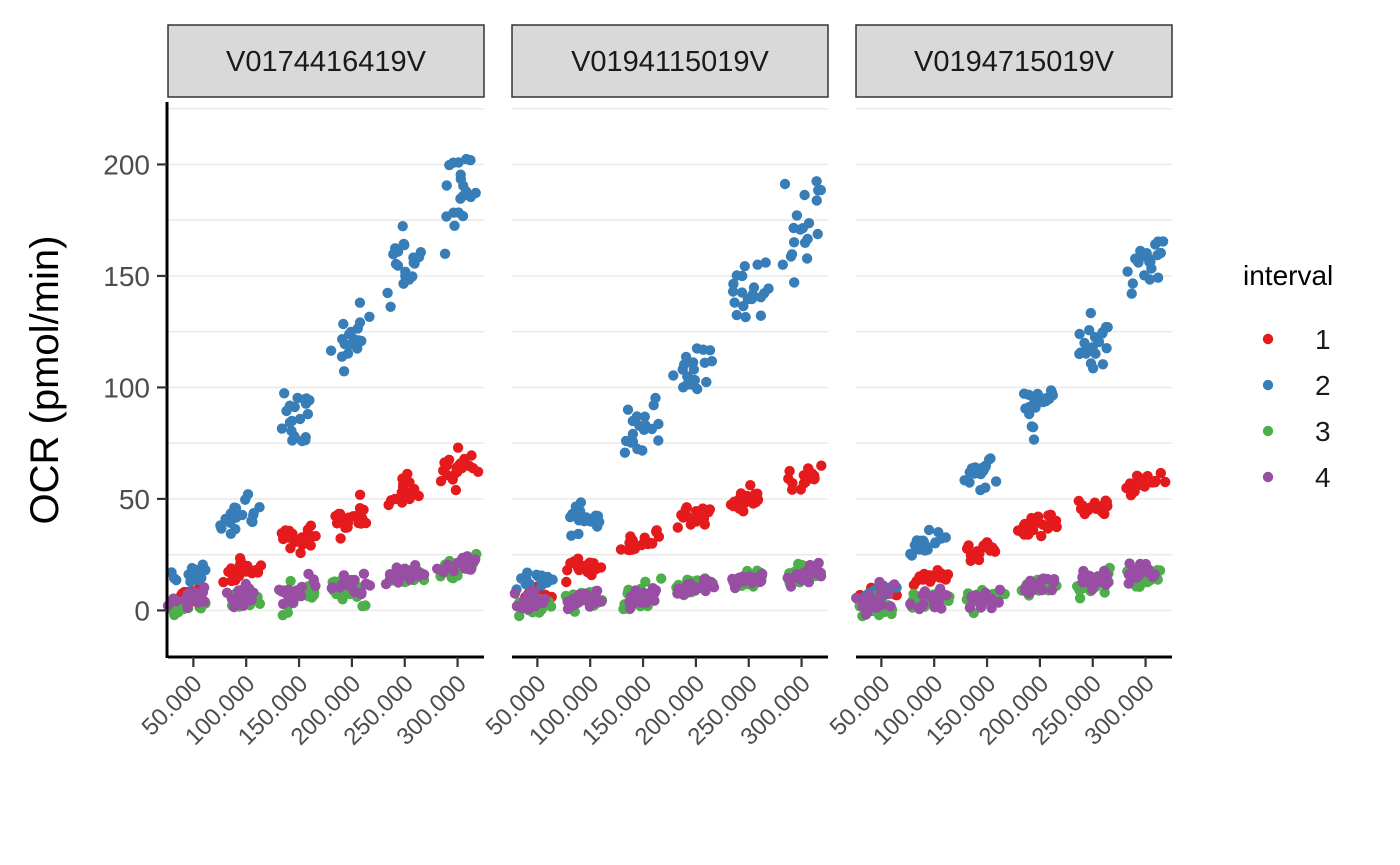  I want to click on facet-strip-label: V0174416419V, so click(326, 62).